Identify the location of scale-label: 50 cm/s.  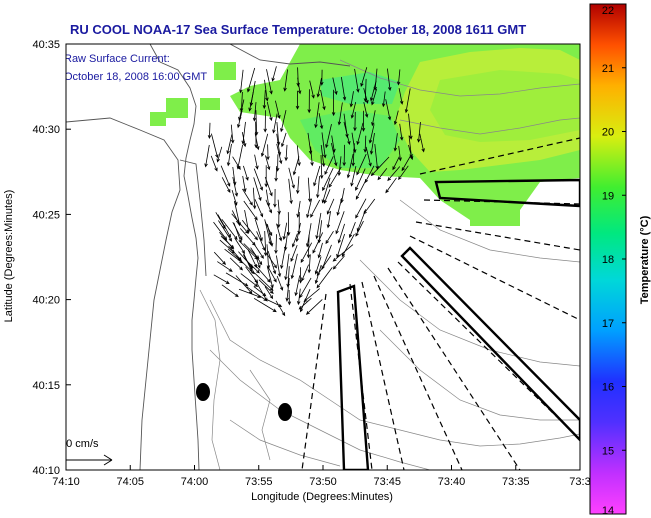
(79, 444).